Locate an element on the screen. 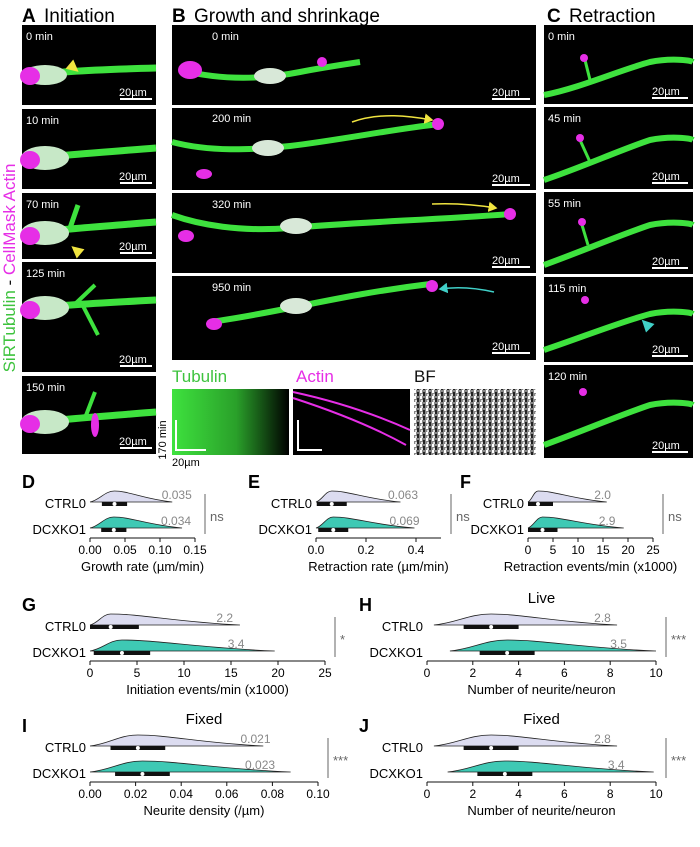 The image size is (700, 847). x-tick-label-D-2: 0.10 is located at coordinates (160, 550).